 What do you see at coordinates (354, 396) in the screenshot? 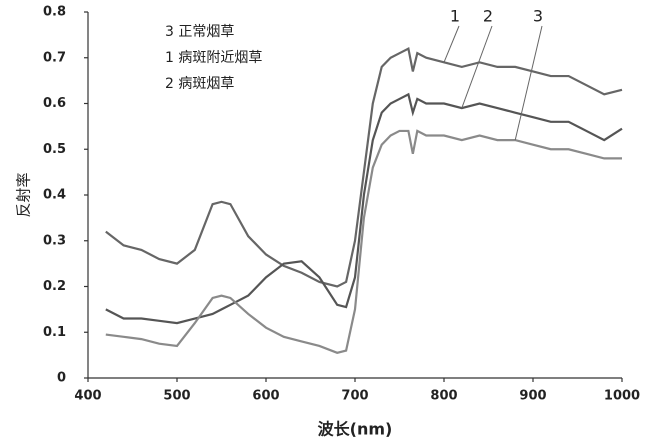
I see `x-tick-label: 700` at bounding box center [354, 396].